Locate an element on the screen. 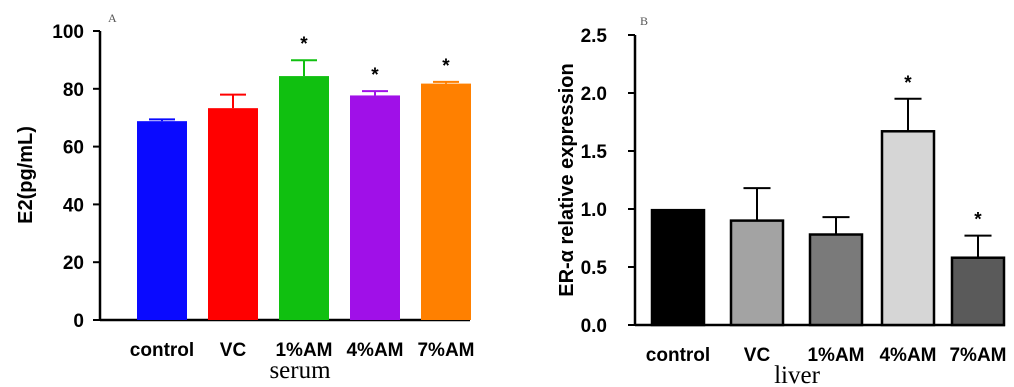 Image resolution: width=1014 pixels, height=387 pixels. y-tick-label: 0.0 is located at coordinates (594, 326).